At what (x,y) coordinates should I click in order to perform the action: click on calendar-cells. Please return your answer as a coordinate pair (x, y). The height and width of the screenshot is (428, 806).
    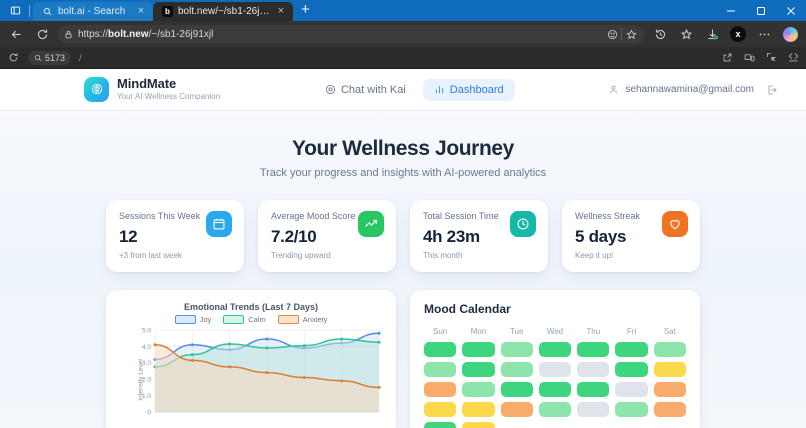
    Looking at the image, I should click on (555, 384).